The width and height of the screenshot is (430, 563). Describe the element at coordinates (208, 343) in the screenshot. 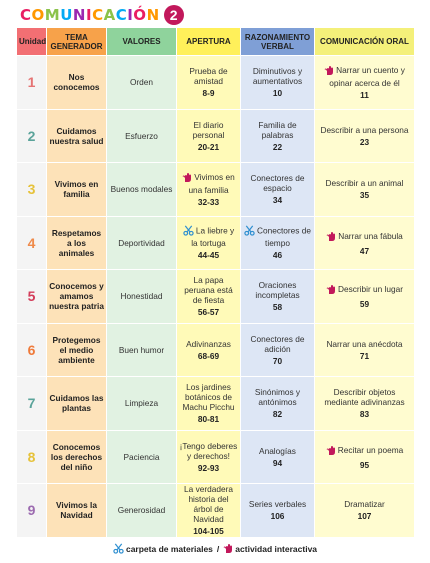

I see `apertura-cell-text: Adivinanzas` at that location.